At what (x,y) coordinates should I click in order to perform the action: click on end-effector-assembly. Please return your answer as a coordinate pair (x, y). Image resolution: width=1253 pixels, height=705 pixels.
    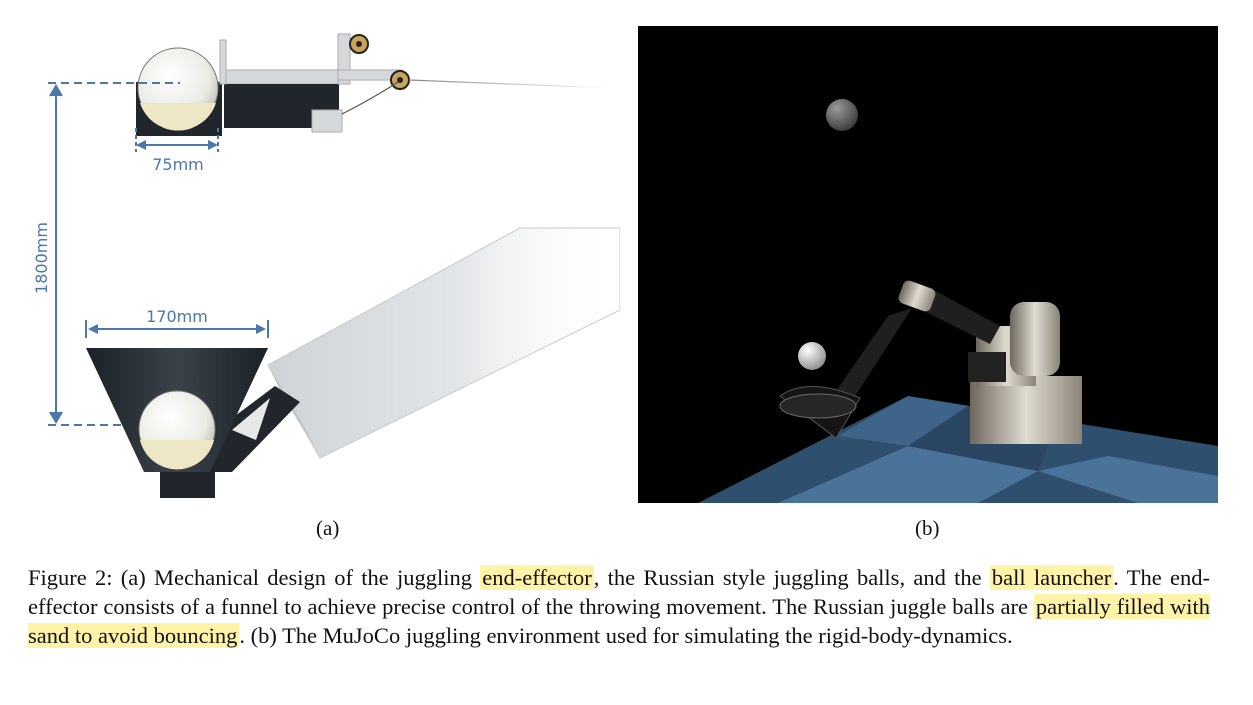
    Looking at the image, I should click on (373, 84).